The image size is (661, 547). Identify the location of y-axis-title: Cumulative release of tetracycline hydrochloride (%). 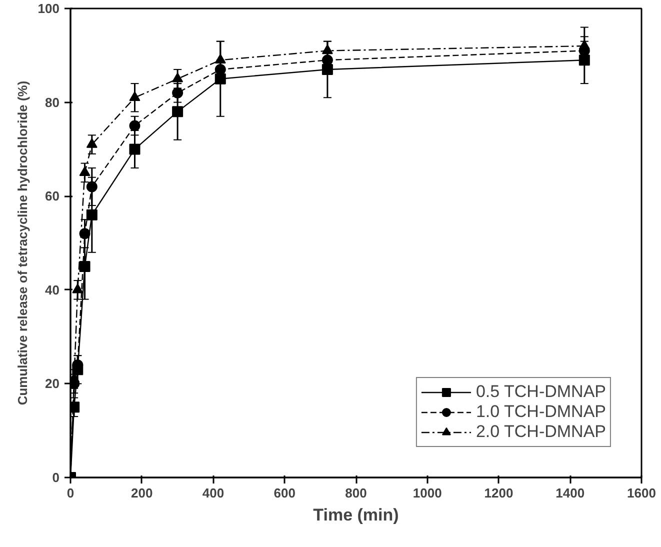
(22, 243).